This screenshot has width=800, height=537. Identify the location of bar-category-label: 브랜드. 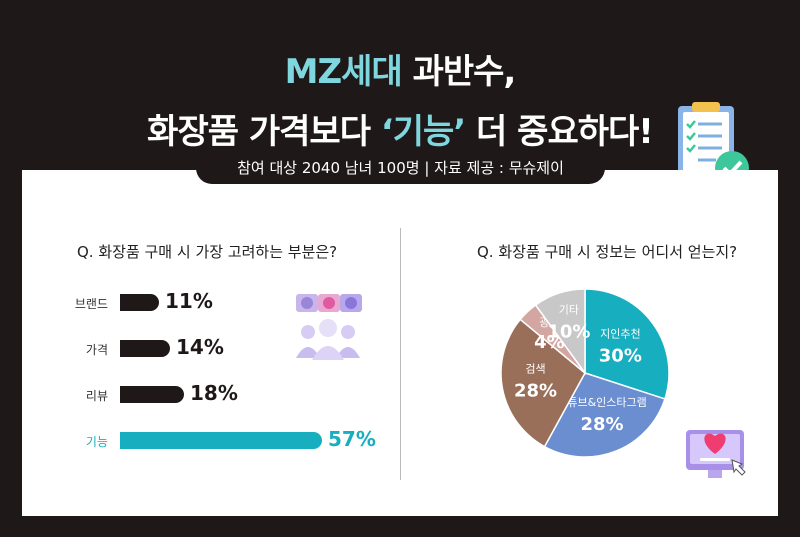
(91, 304).